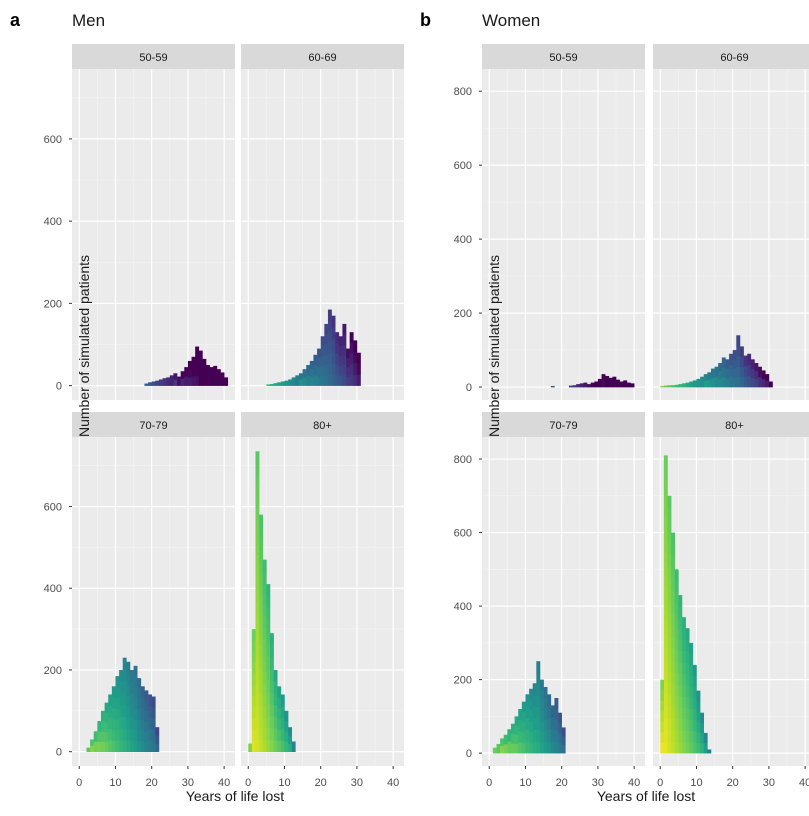 The image size is (809, 816). What do you see at coordinates (153, 424) in the screenshot?
I see `facet-strip` at bounding box center [153, 424].